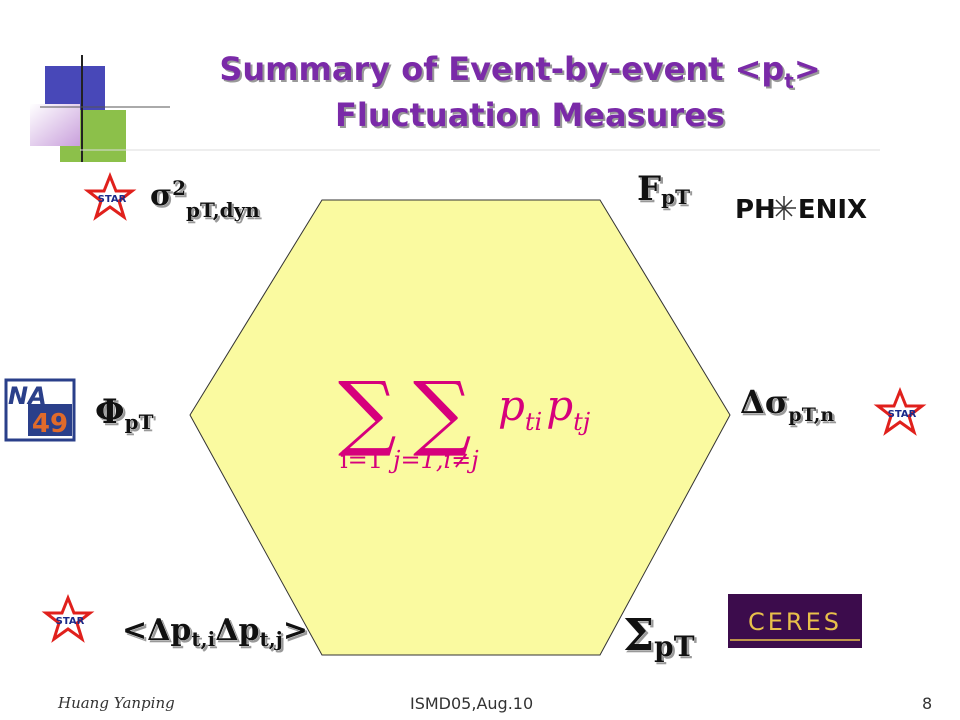 The width and height of the screenshot is (960, 720). I want to click on ceres-logo: CERES, so click(795, 621).